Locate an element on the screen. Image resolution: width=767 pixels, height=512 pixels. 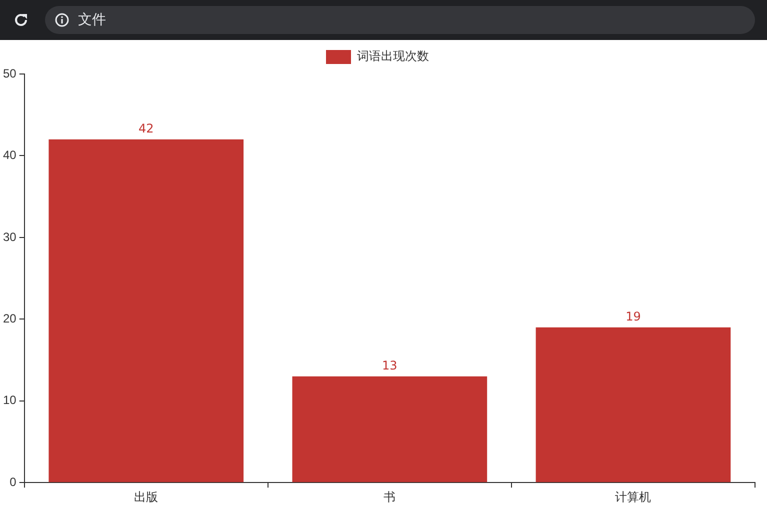
text: 文件 is located at coordinates (92, 20).